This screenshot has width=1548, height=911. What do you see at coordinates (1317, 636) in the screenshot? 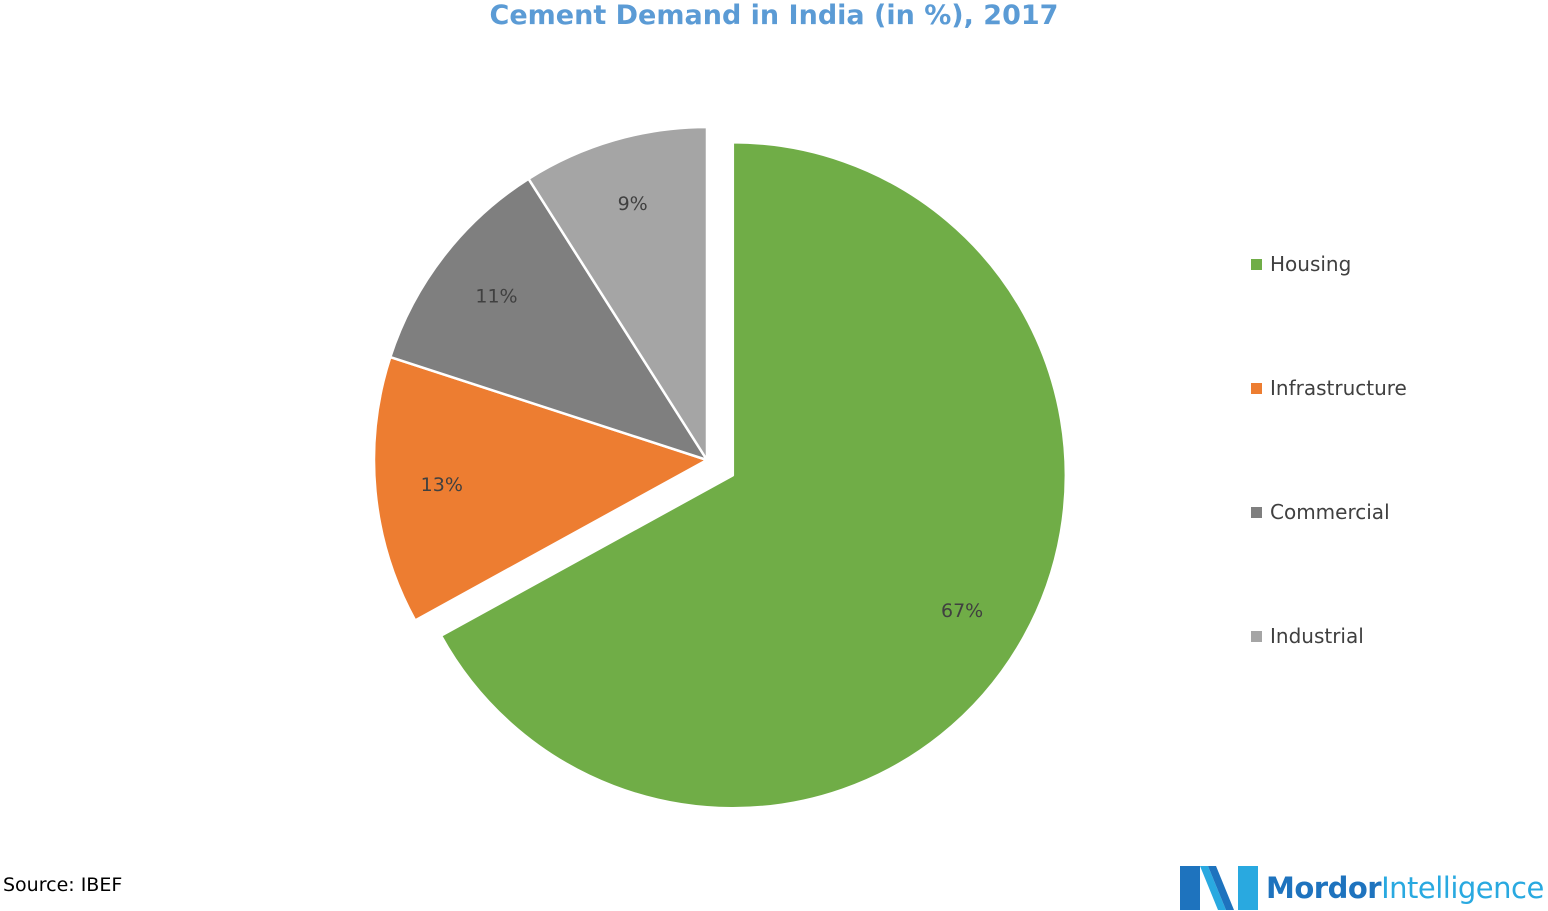
I see `legend-label-industrial: Industrial` at bounding box center [1317, 636].